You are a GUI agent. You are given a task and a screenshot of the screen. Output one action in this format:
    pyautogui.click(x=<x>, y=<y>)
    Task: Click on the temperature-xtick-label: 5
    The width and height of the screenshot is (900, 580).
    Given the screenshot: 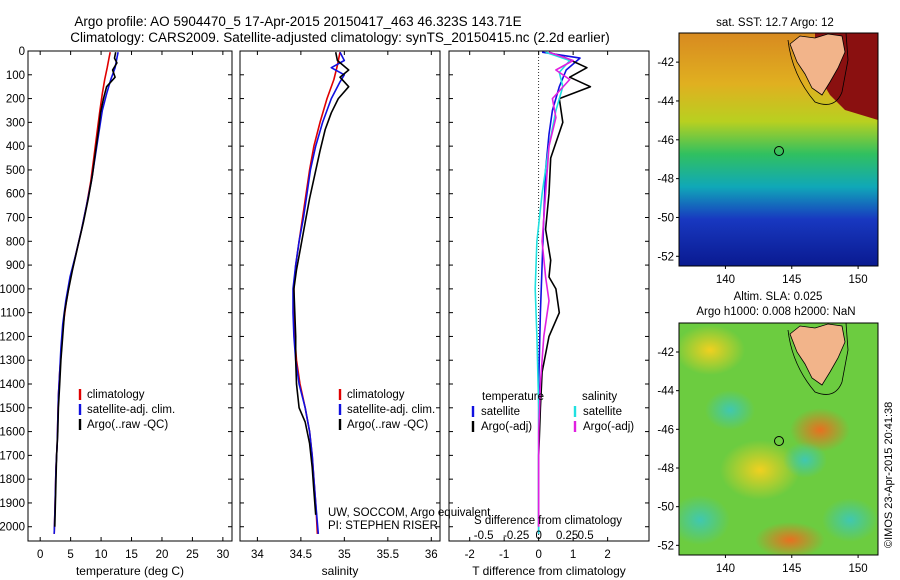 What is the action you would take?
    pyautogui.click(x=70, y=555)
    